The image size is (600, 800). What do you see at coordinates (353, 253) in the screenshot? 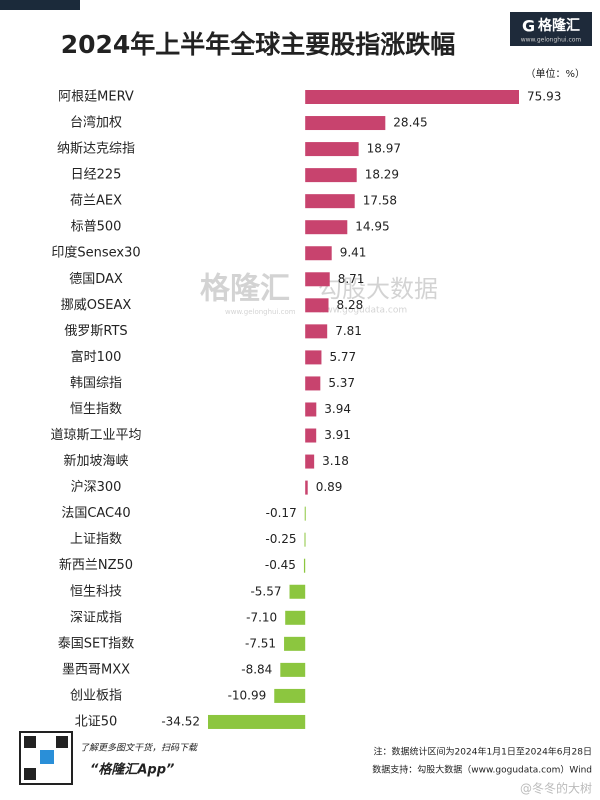
I see `value-label: 9.41` at bounding box center [353, 253].